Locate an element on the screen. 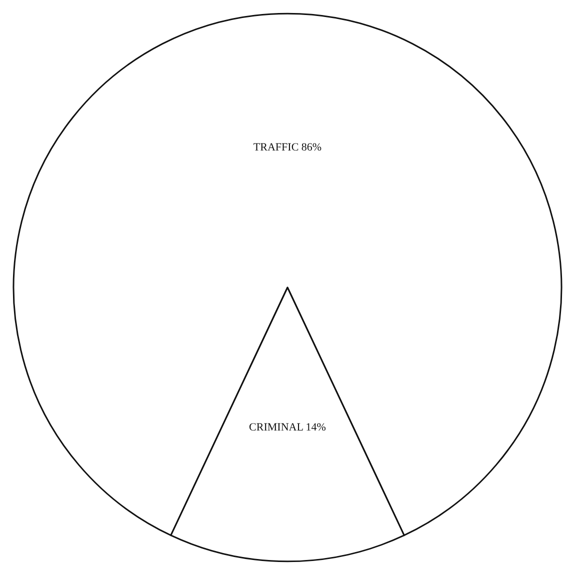 The height and width of the screenshot is (575, 575). slice-label: CRIMINAL 14% is located at coordinates (287, 427).